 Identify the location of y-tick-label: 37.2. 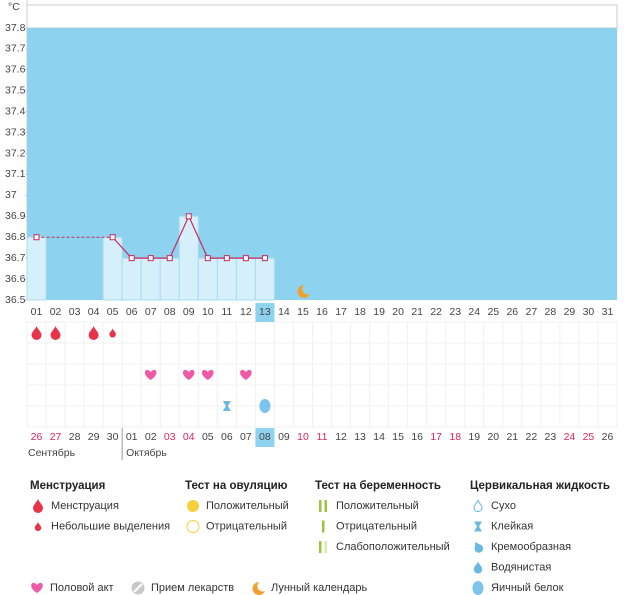
(15, 153).